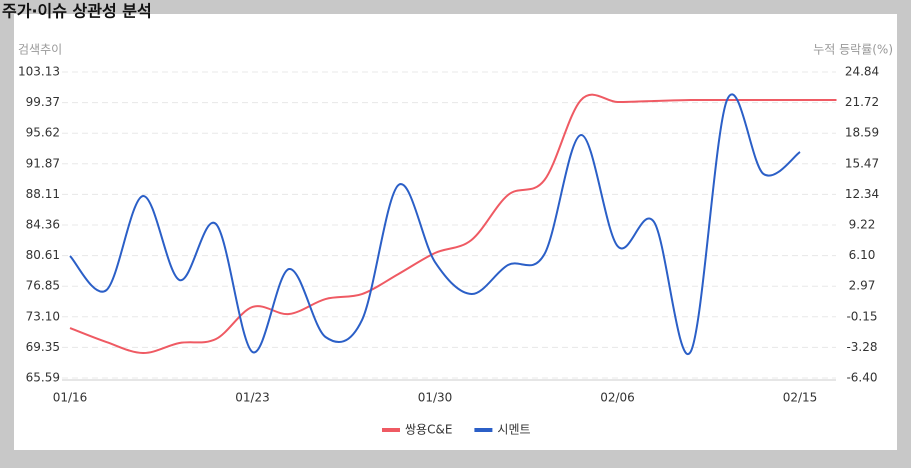 This screenshot has width=911, height=468. Describe the element at coordinates (43, 194) in the screenshot. I see `y-tick-label: 88.11` at that location.